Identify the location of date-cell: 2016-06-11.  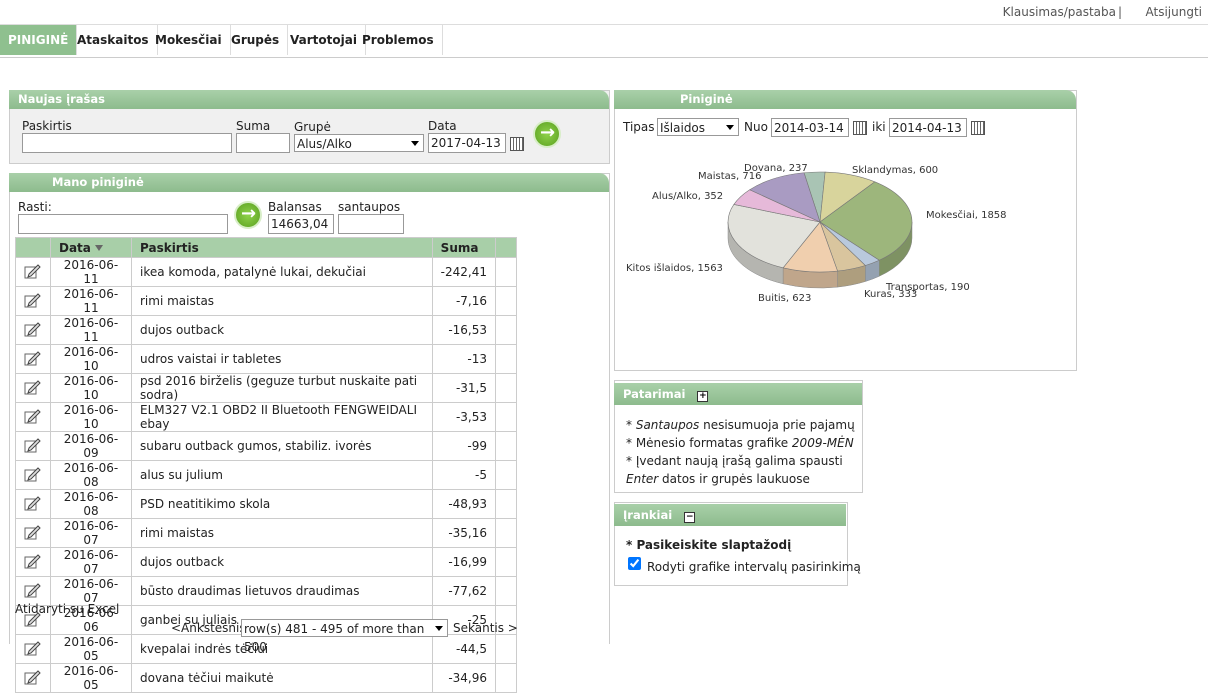
(91, 272).